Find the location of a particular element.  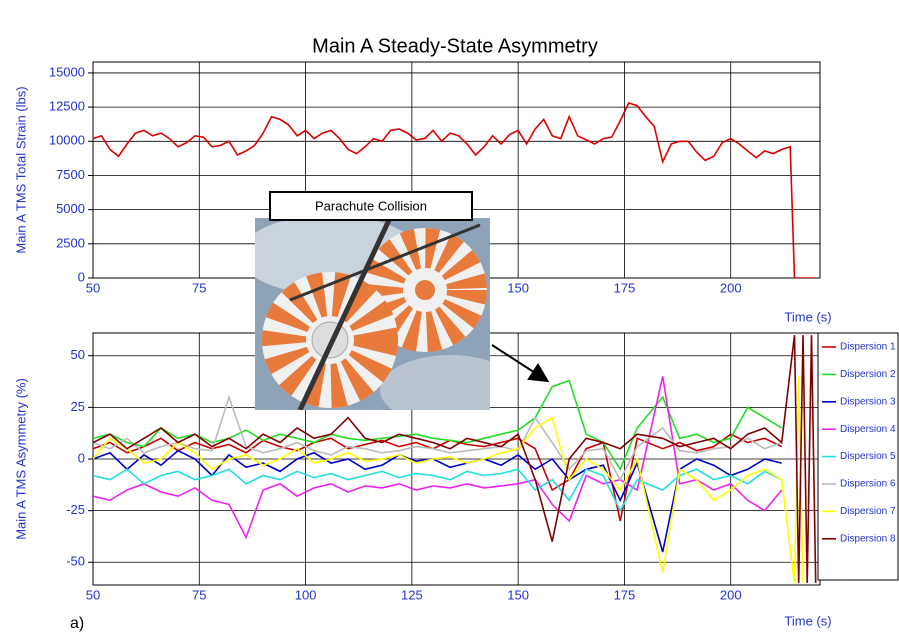

annotation: Parachute Collision is located at coordinates (371, 205).